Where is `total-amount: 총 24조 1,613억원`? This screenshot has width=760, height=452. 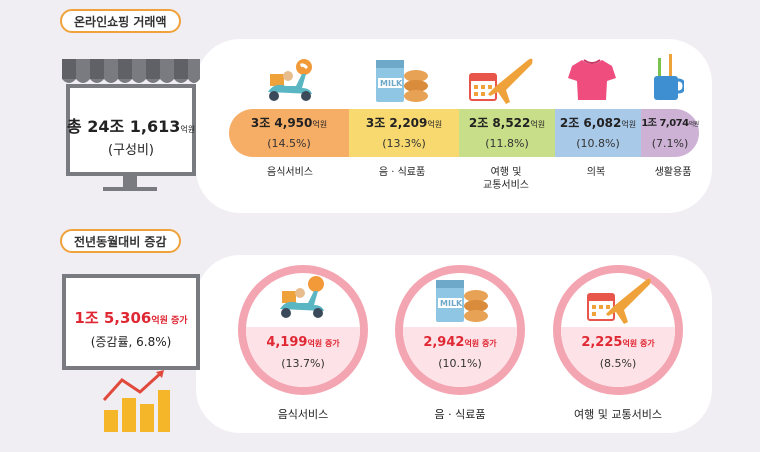 total-amount: 총 24조 1,613억원 is located at coordinates (131, 125).